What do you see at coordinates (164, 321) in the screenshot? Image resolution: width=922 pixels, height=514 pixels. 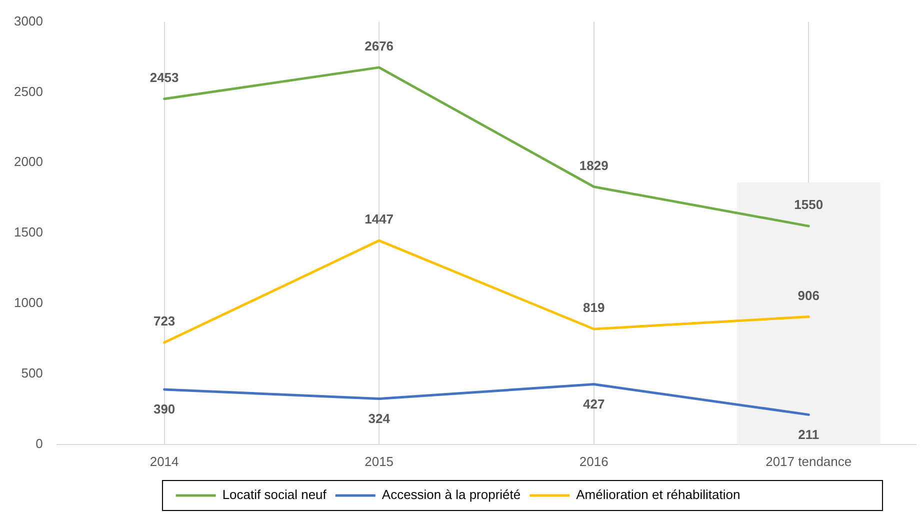 I see `data-label: 723` at bounding box center [164, 321].